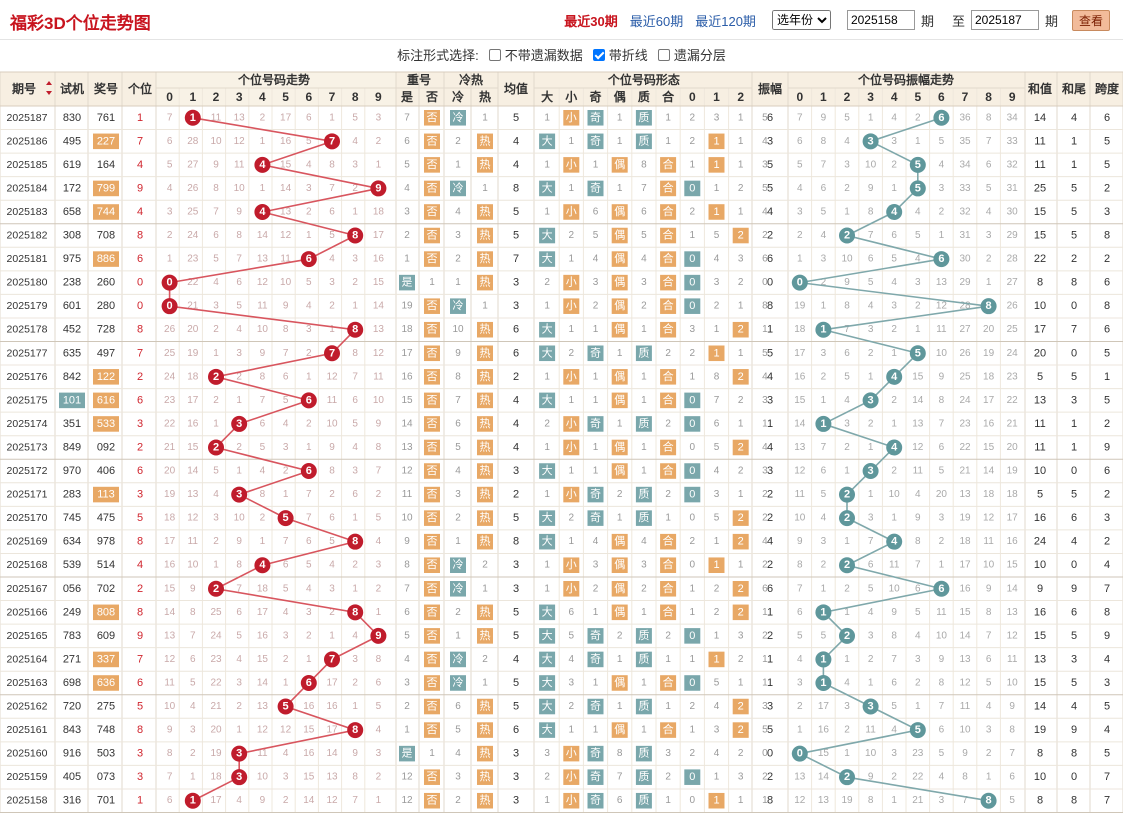 This screenshot has height=829, width=1123. I want to click on tail-cell: 3, so click(1074, 400).